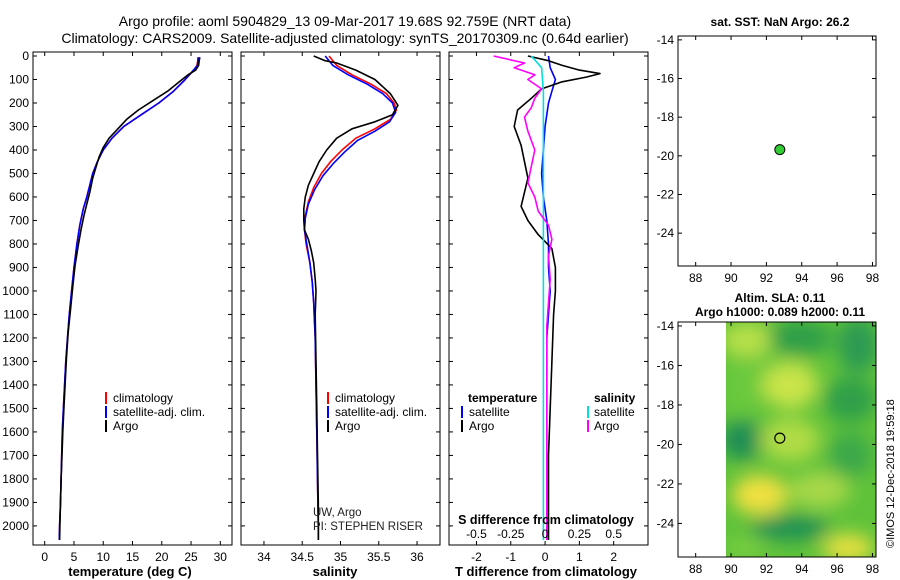  What do you see at coordinates (523, 297) in the screenshot?
I see `series-s-argo` at bounding box center [523, 297].